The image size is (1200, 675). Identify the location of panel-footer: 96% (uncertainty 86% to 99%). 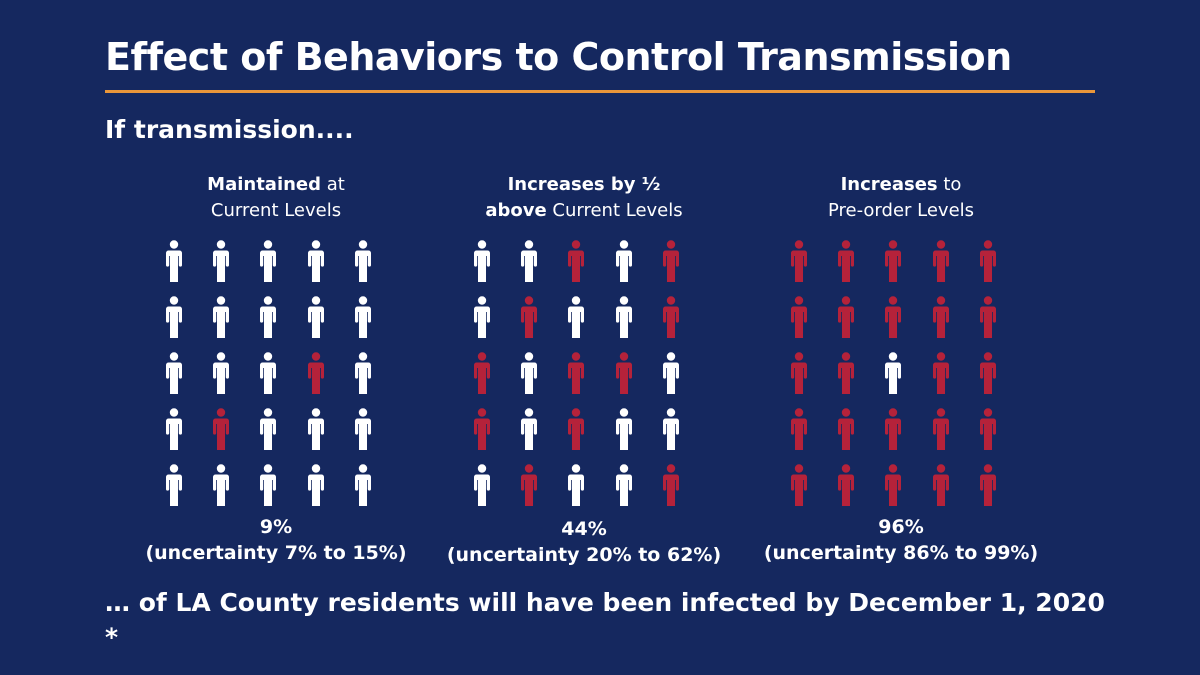
(901, 540).